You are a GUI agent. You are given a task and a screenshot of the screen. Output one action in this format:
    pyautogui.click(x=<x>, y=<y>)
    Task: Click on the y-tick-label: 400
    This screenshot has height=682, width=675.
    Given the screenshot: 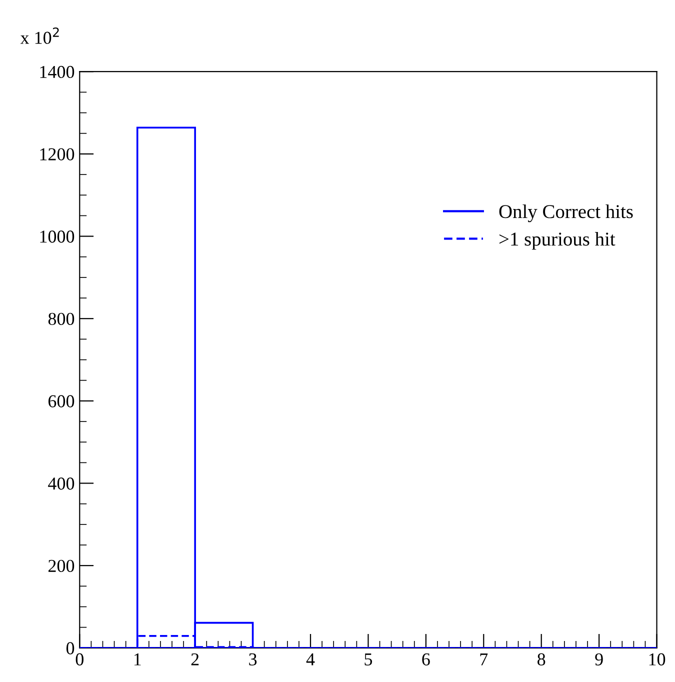 What is the action you would take?
    pyautogui.click(x=61, y=484)
    